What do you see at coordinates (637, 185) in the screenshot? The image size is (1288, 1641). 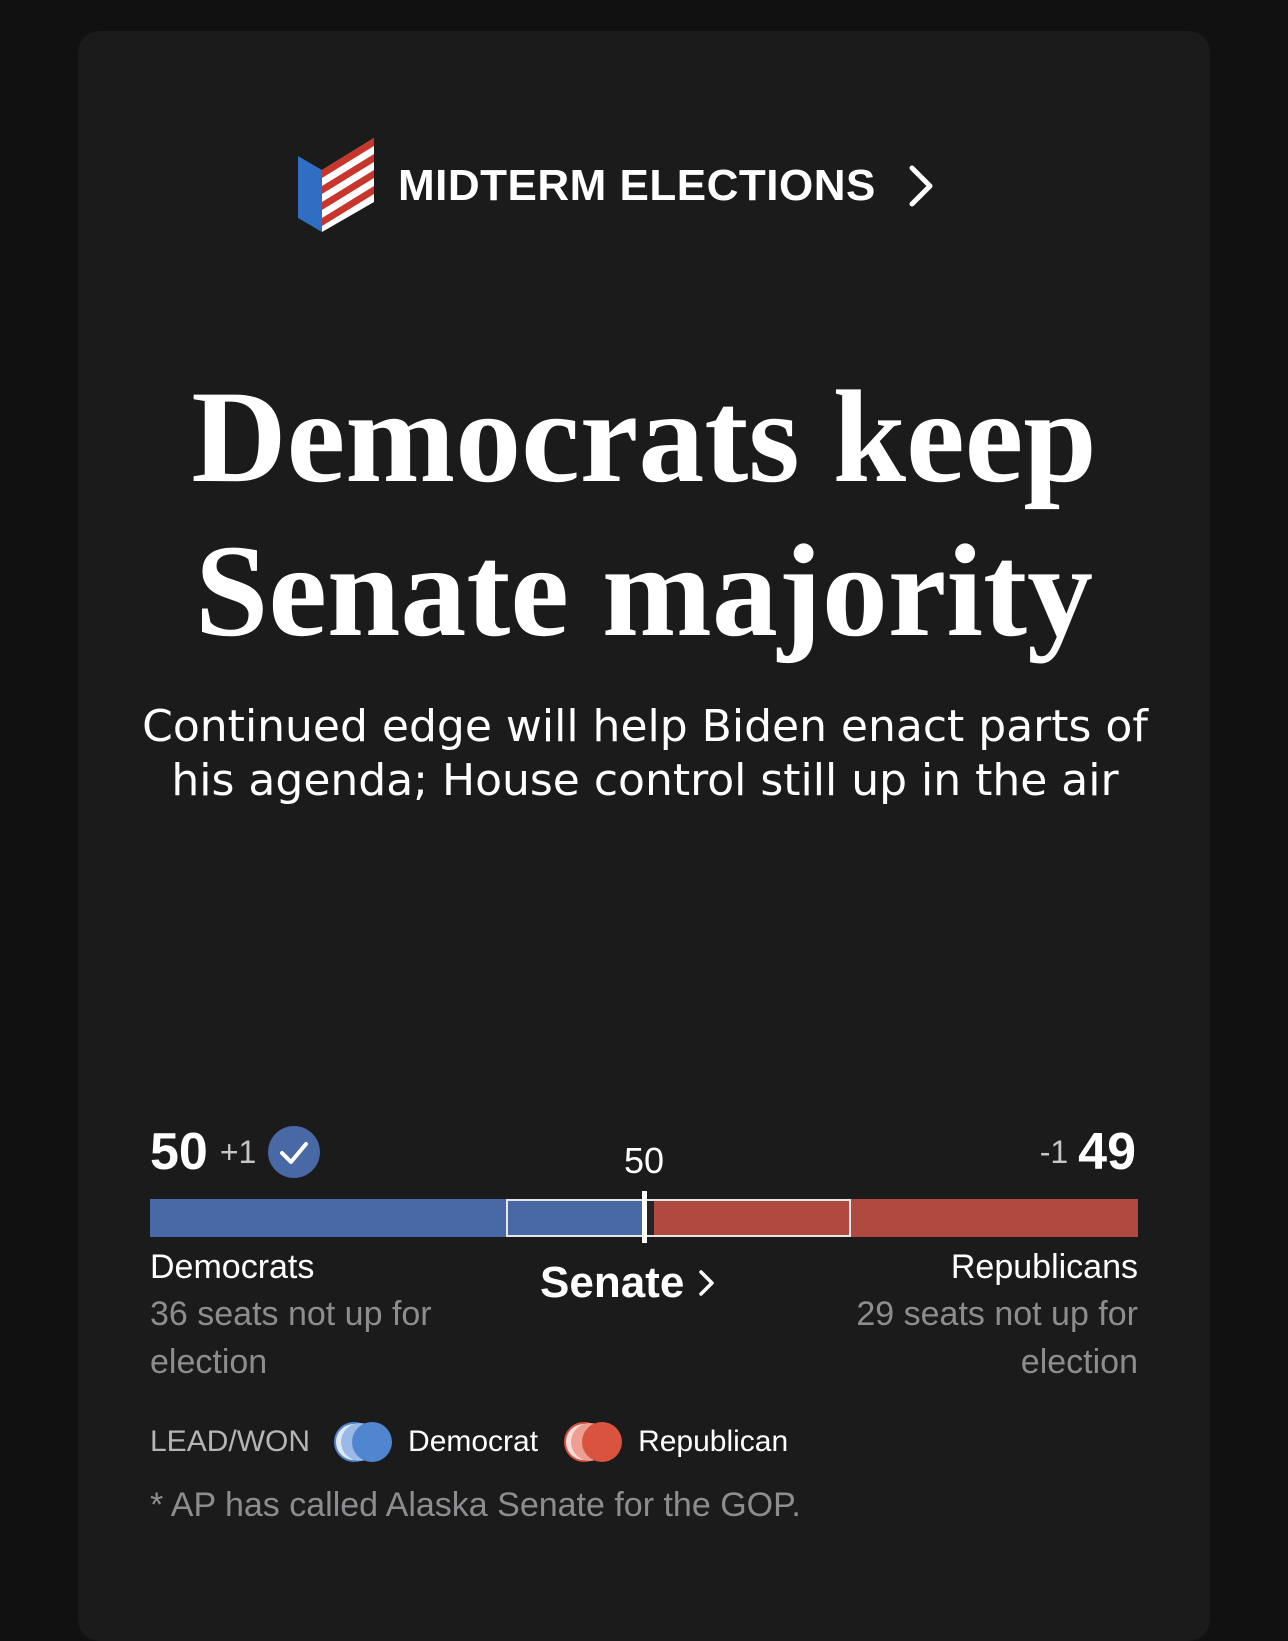 I see `section-title: MIDTERM ELECTIONS` at bounding box center [637, 185].